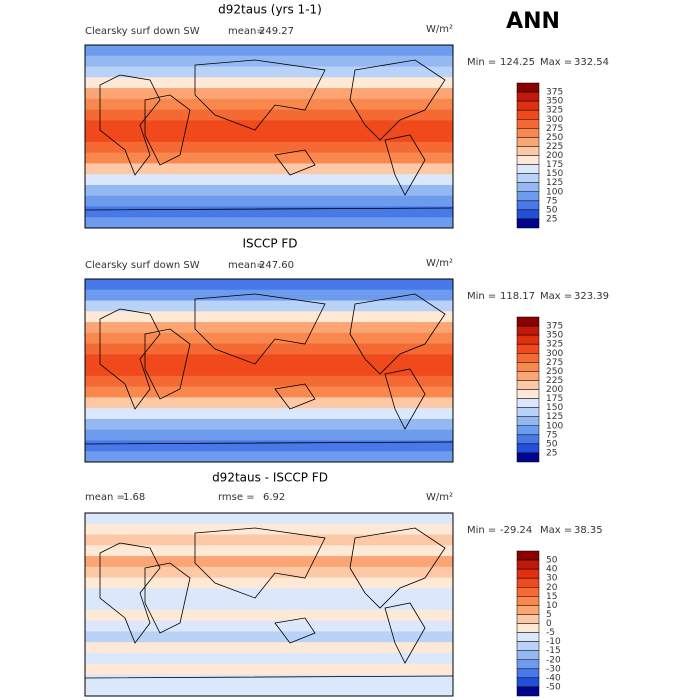 The height and width of the screenshot is (700, 700). What do you see at coordinates (552, 588) in the screenshot?
I see `colorbar-label: 20` at bounding box center [552, 588].